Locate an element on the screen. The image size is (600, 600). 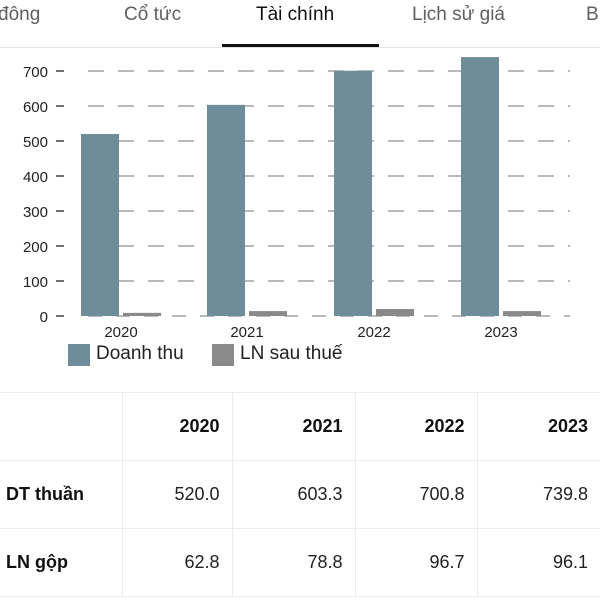
table-header-cell: 2022 is located at coordinates (416, 426).